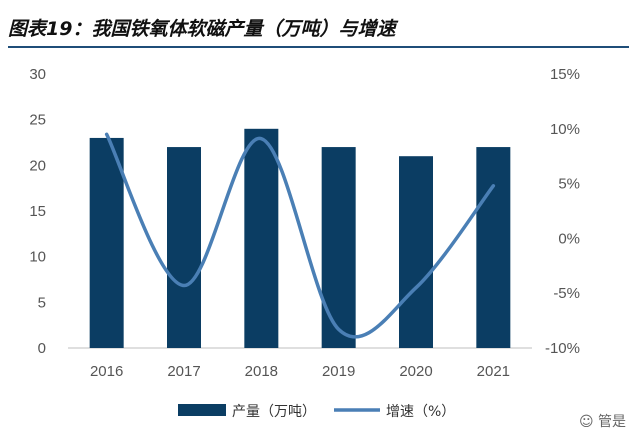 The image size is (638, 443). Describe the element at coordinates (562, 211) in the screenshot. I see `right-axis-ticks: -10% -5% 0% 5% 10% 15%` at that location.